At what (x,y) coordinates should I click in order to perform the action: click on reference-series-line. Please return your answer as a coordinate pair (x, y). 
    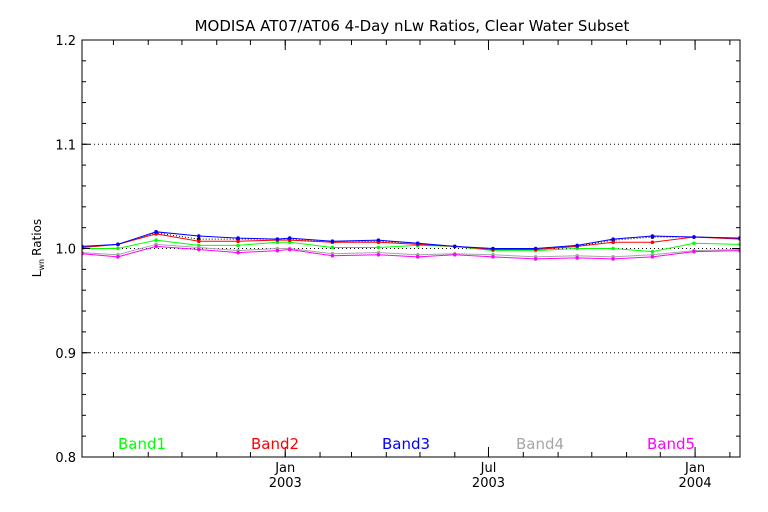
    Looking at the image, I should click on (411, 241).